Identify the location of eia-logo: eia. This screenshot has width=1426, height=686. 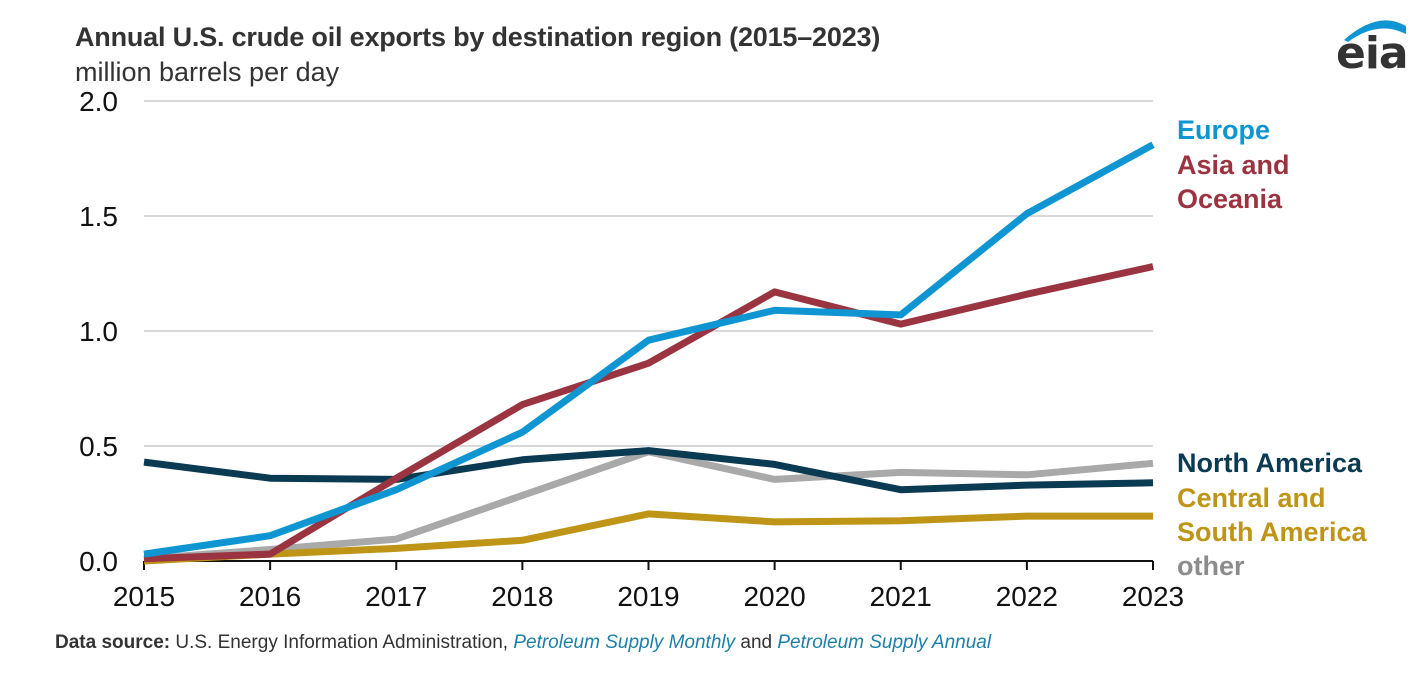
(1370, 44).